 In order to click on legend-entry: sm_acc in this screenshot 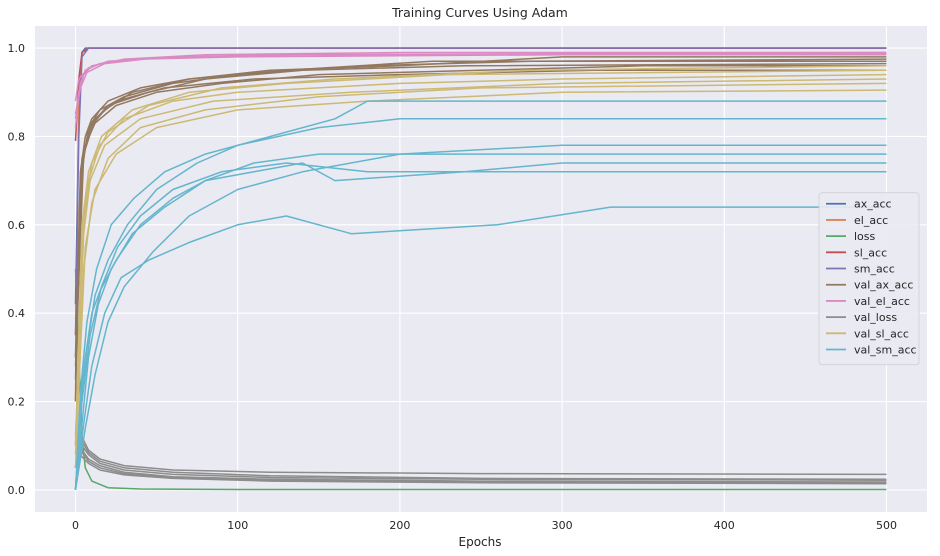, I will do `click(874, 269)`.